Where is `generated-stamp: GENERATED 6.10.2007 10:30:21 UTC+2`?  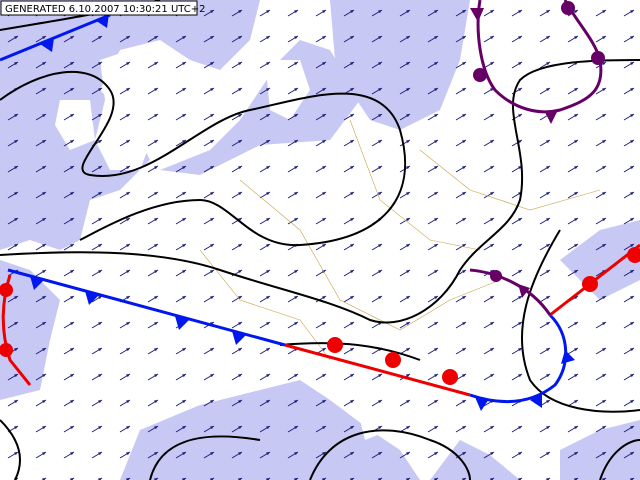 generated-stamp: GENERATED 6.10.2007 10:30:21 UTC+2 is located at coordinates (105, 9).